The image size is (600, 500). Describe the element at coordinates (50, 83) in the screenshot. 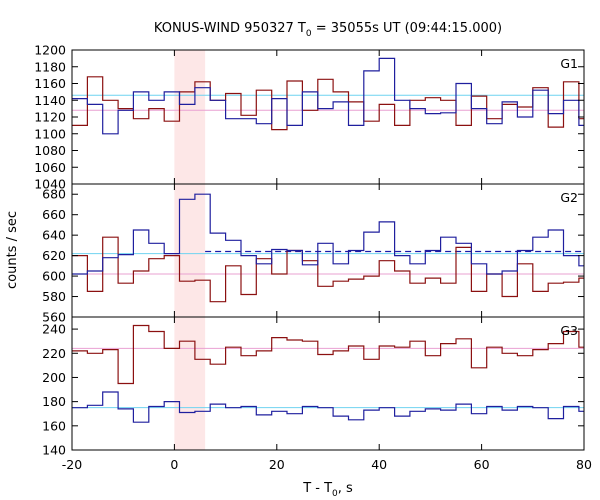

I see `g1-ytick-label: 1160` at that location.